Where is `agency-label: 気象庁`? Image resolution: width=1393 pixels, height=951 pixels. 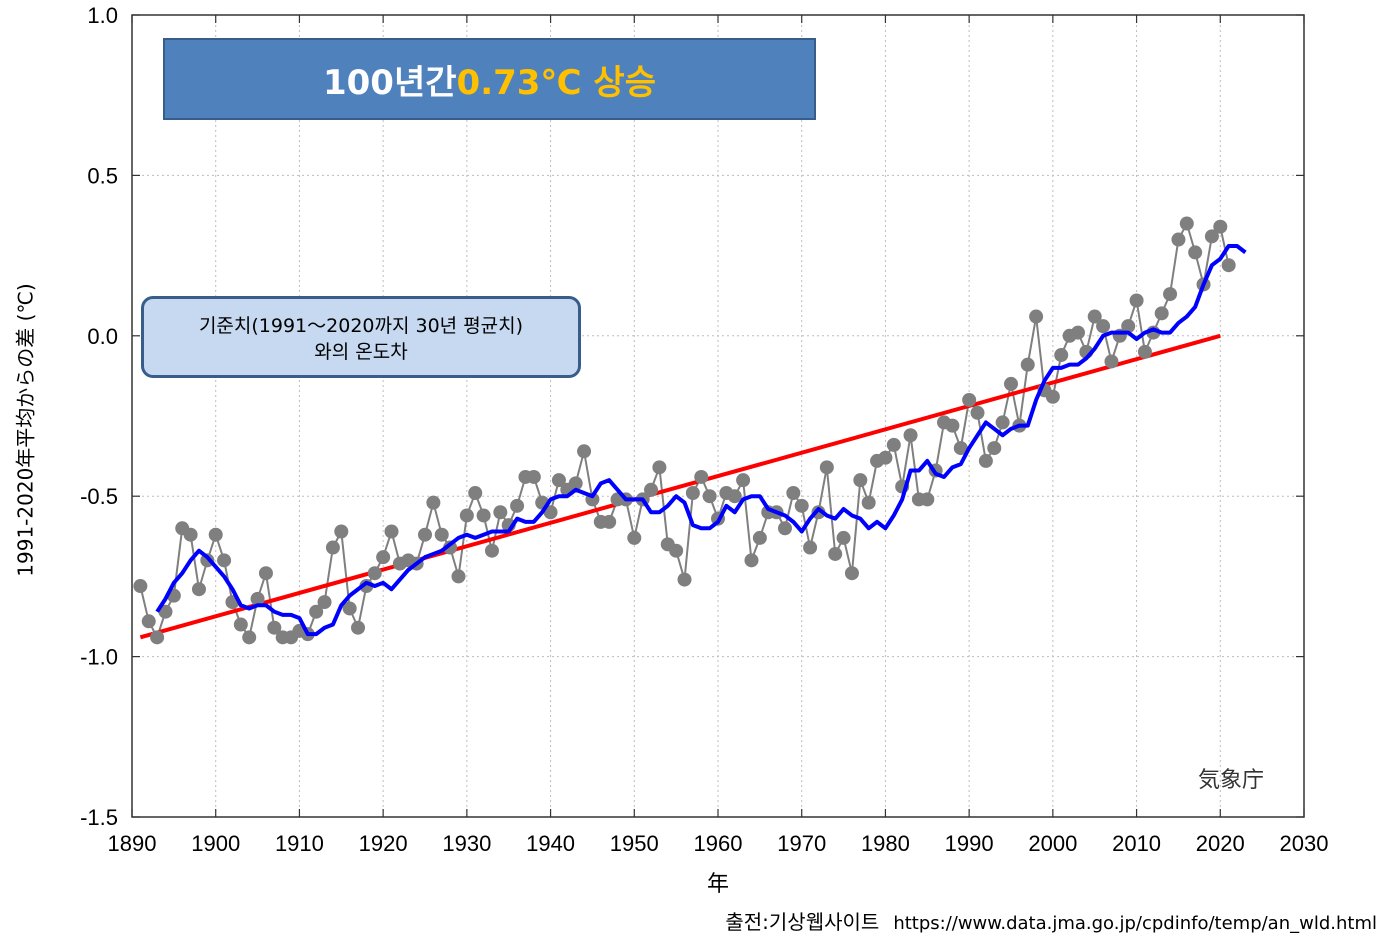
agency-label: 気象庁 is located at coordinates (1231, 780).